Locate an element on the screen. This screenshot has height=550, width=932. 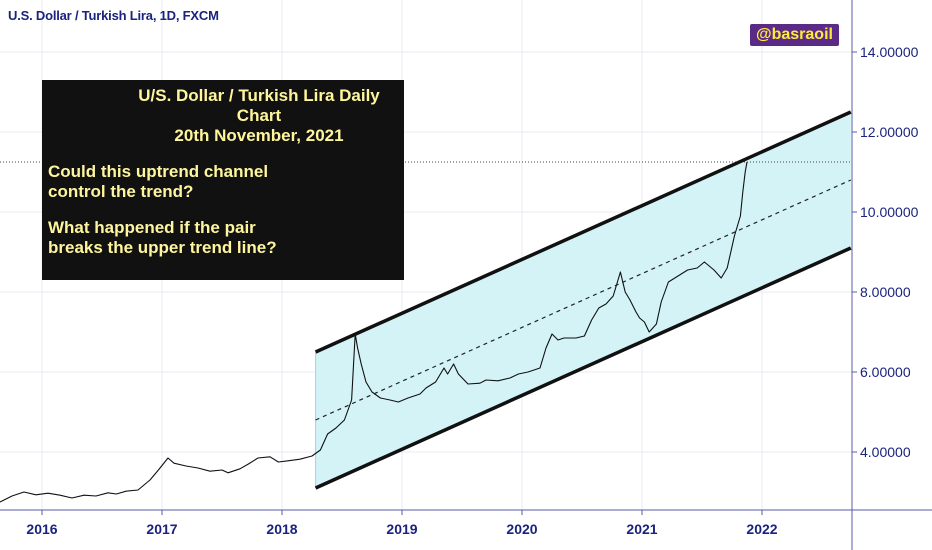
annotation-title: U/S. Dollar / Turkish Lira Daily Chart is located at coordinates (259, 105).